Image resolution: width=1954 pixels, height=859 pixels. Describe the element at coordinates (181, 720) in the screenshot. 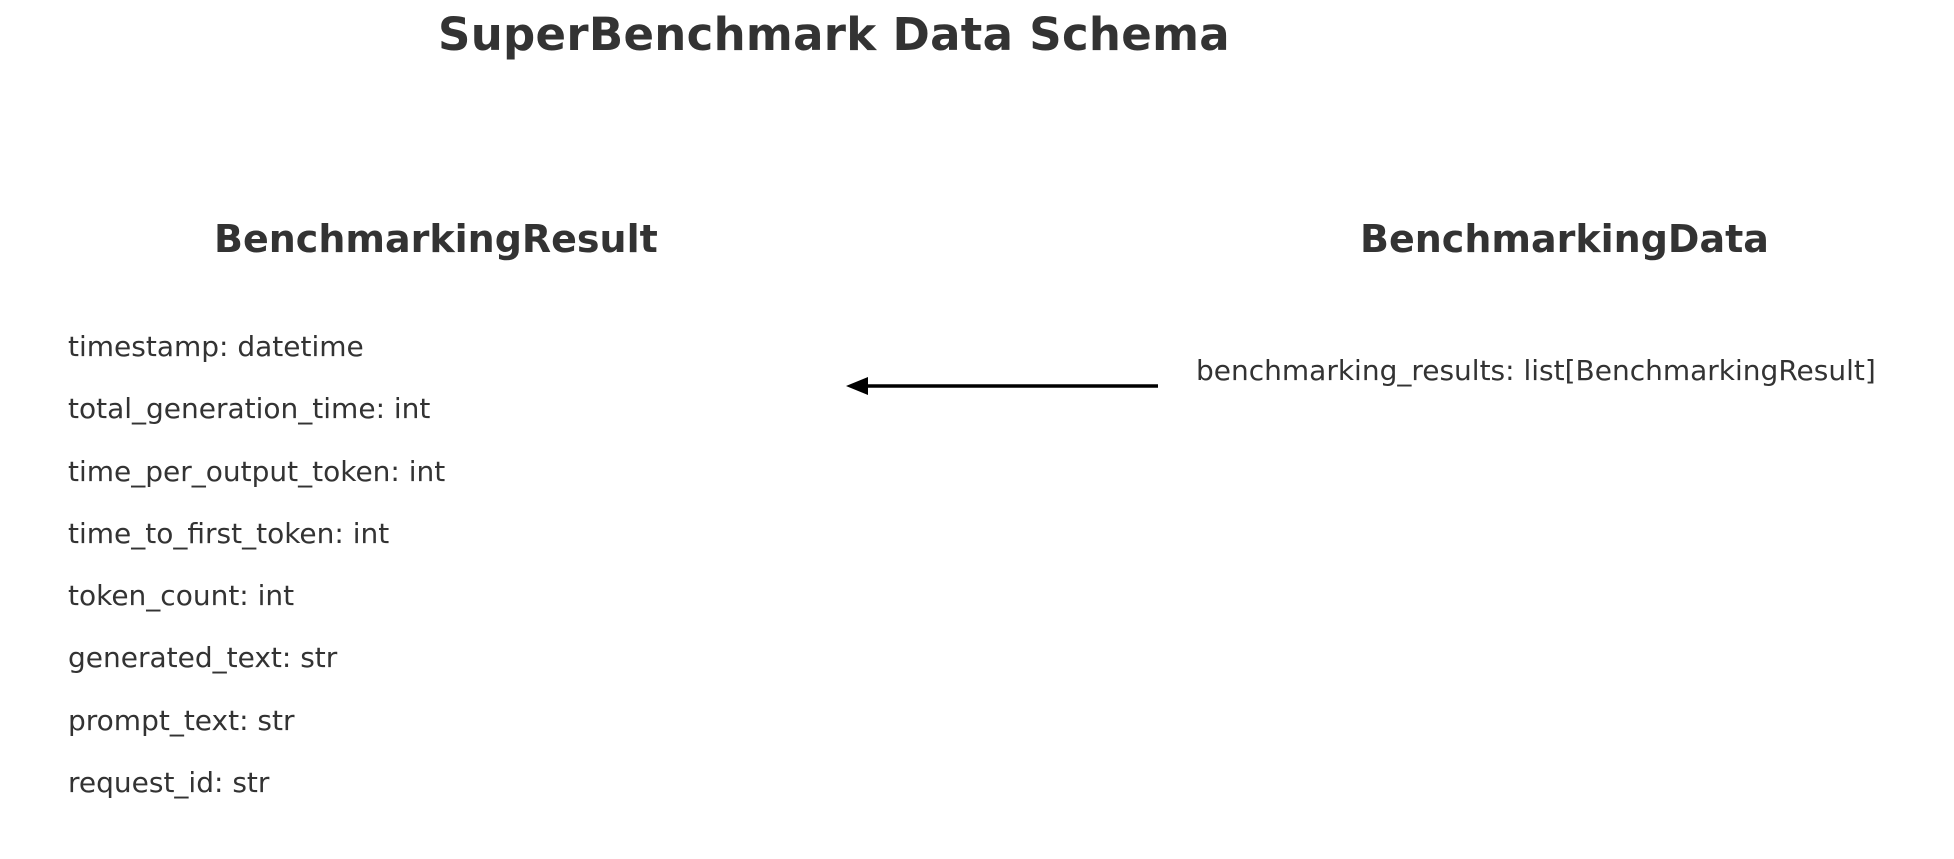

I see `field-prompt-text: prompt_text: str` at that location.